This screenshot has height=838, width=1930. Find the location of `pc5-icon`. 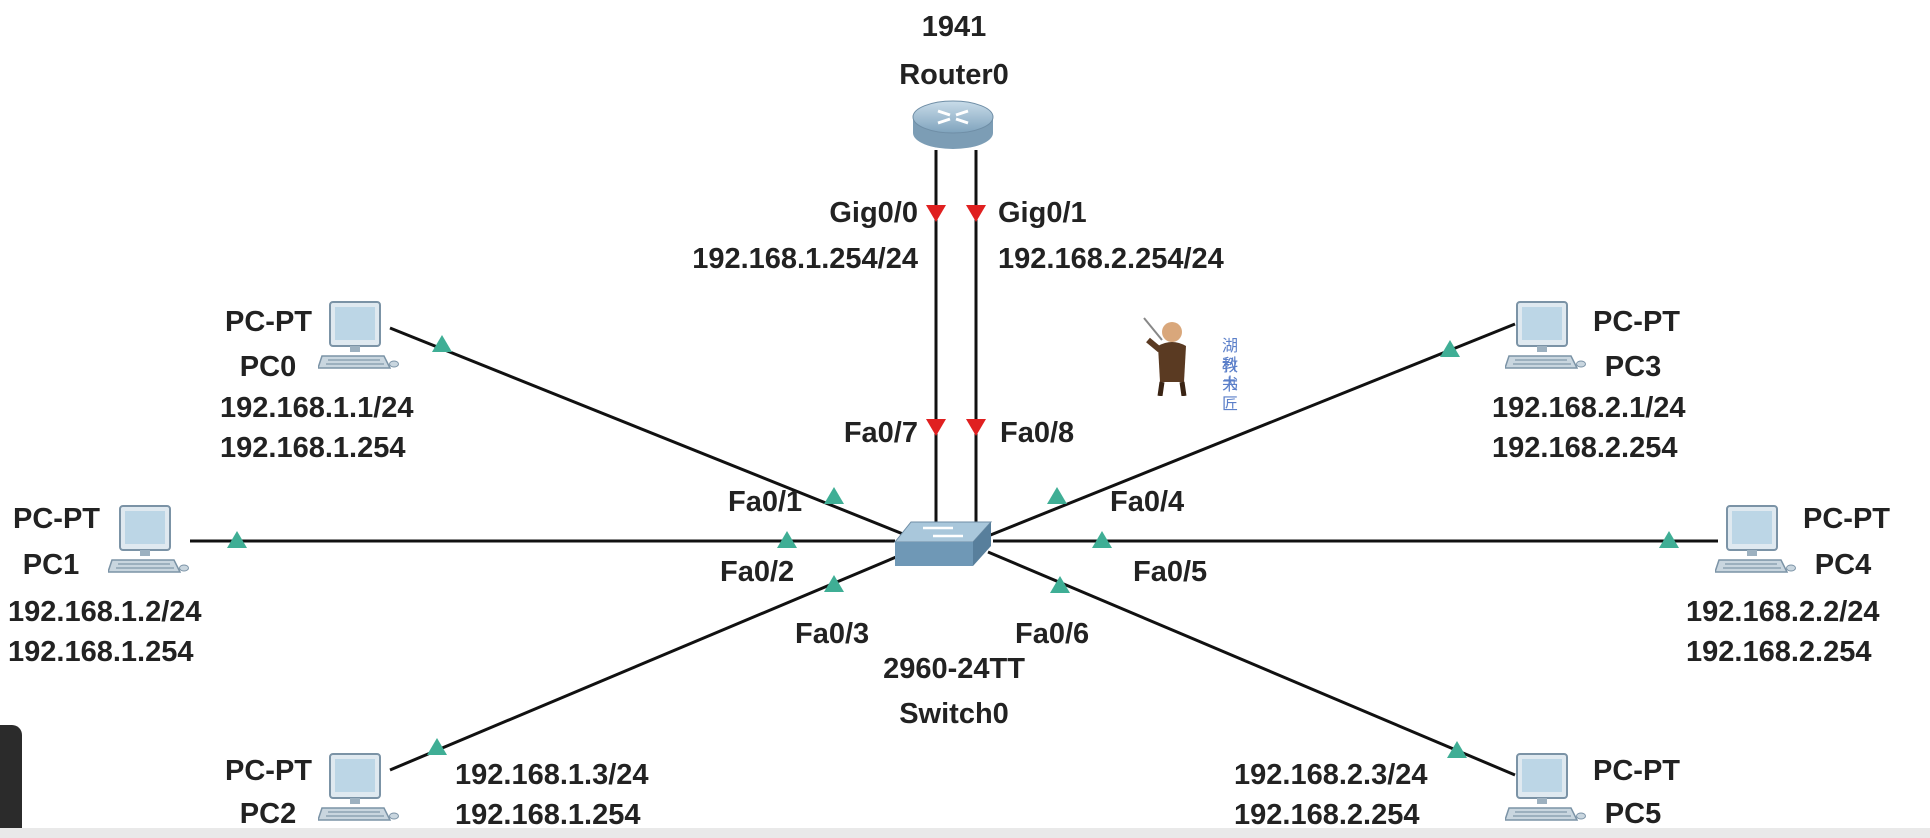

pc5-icon is located at coordinates (1546, 788).